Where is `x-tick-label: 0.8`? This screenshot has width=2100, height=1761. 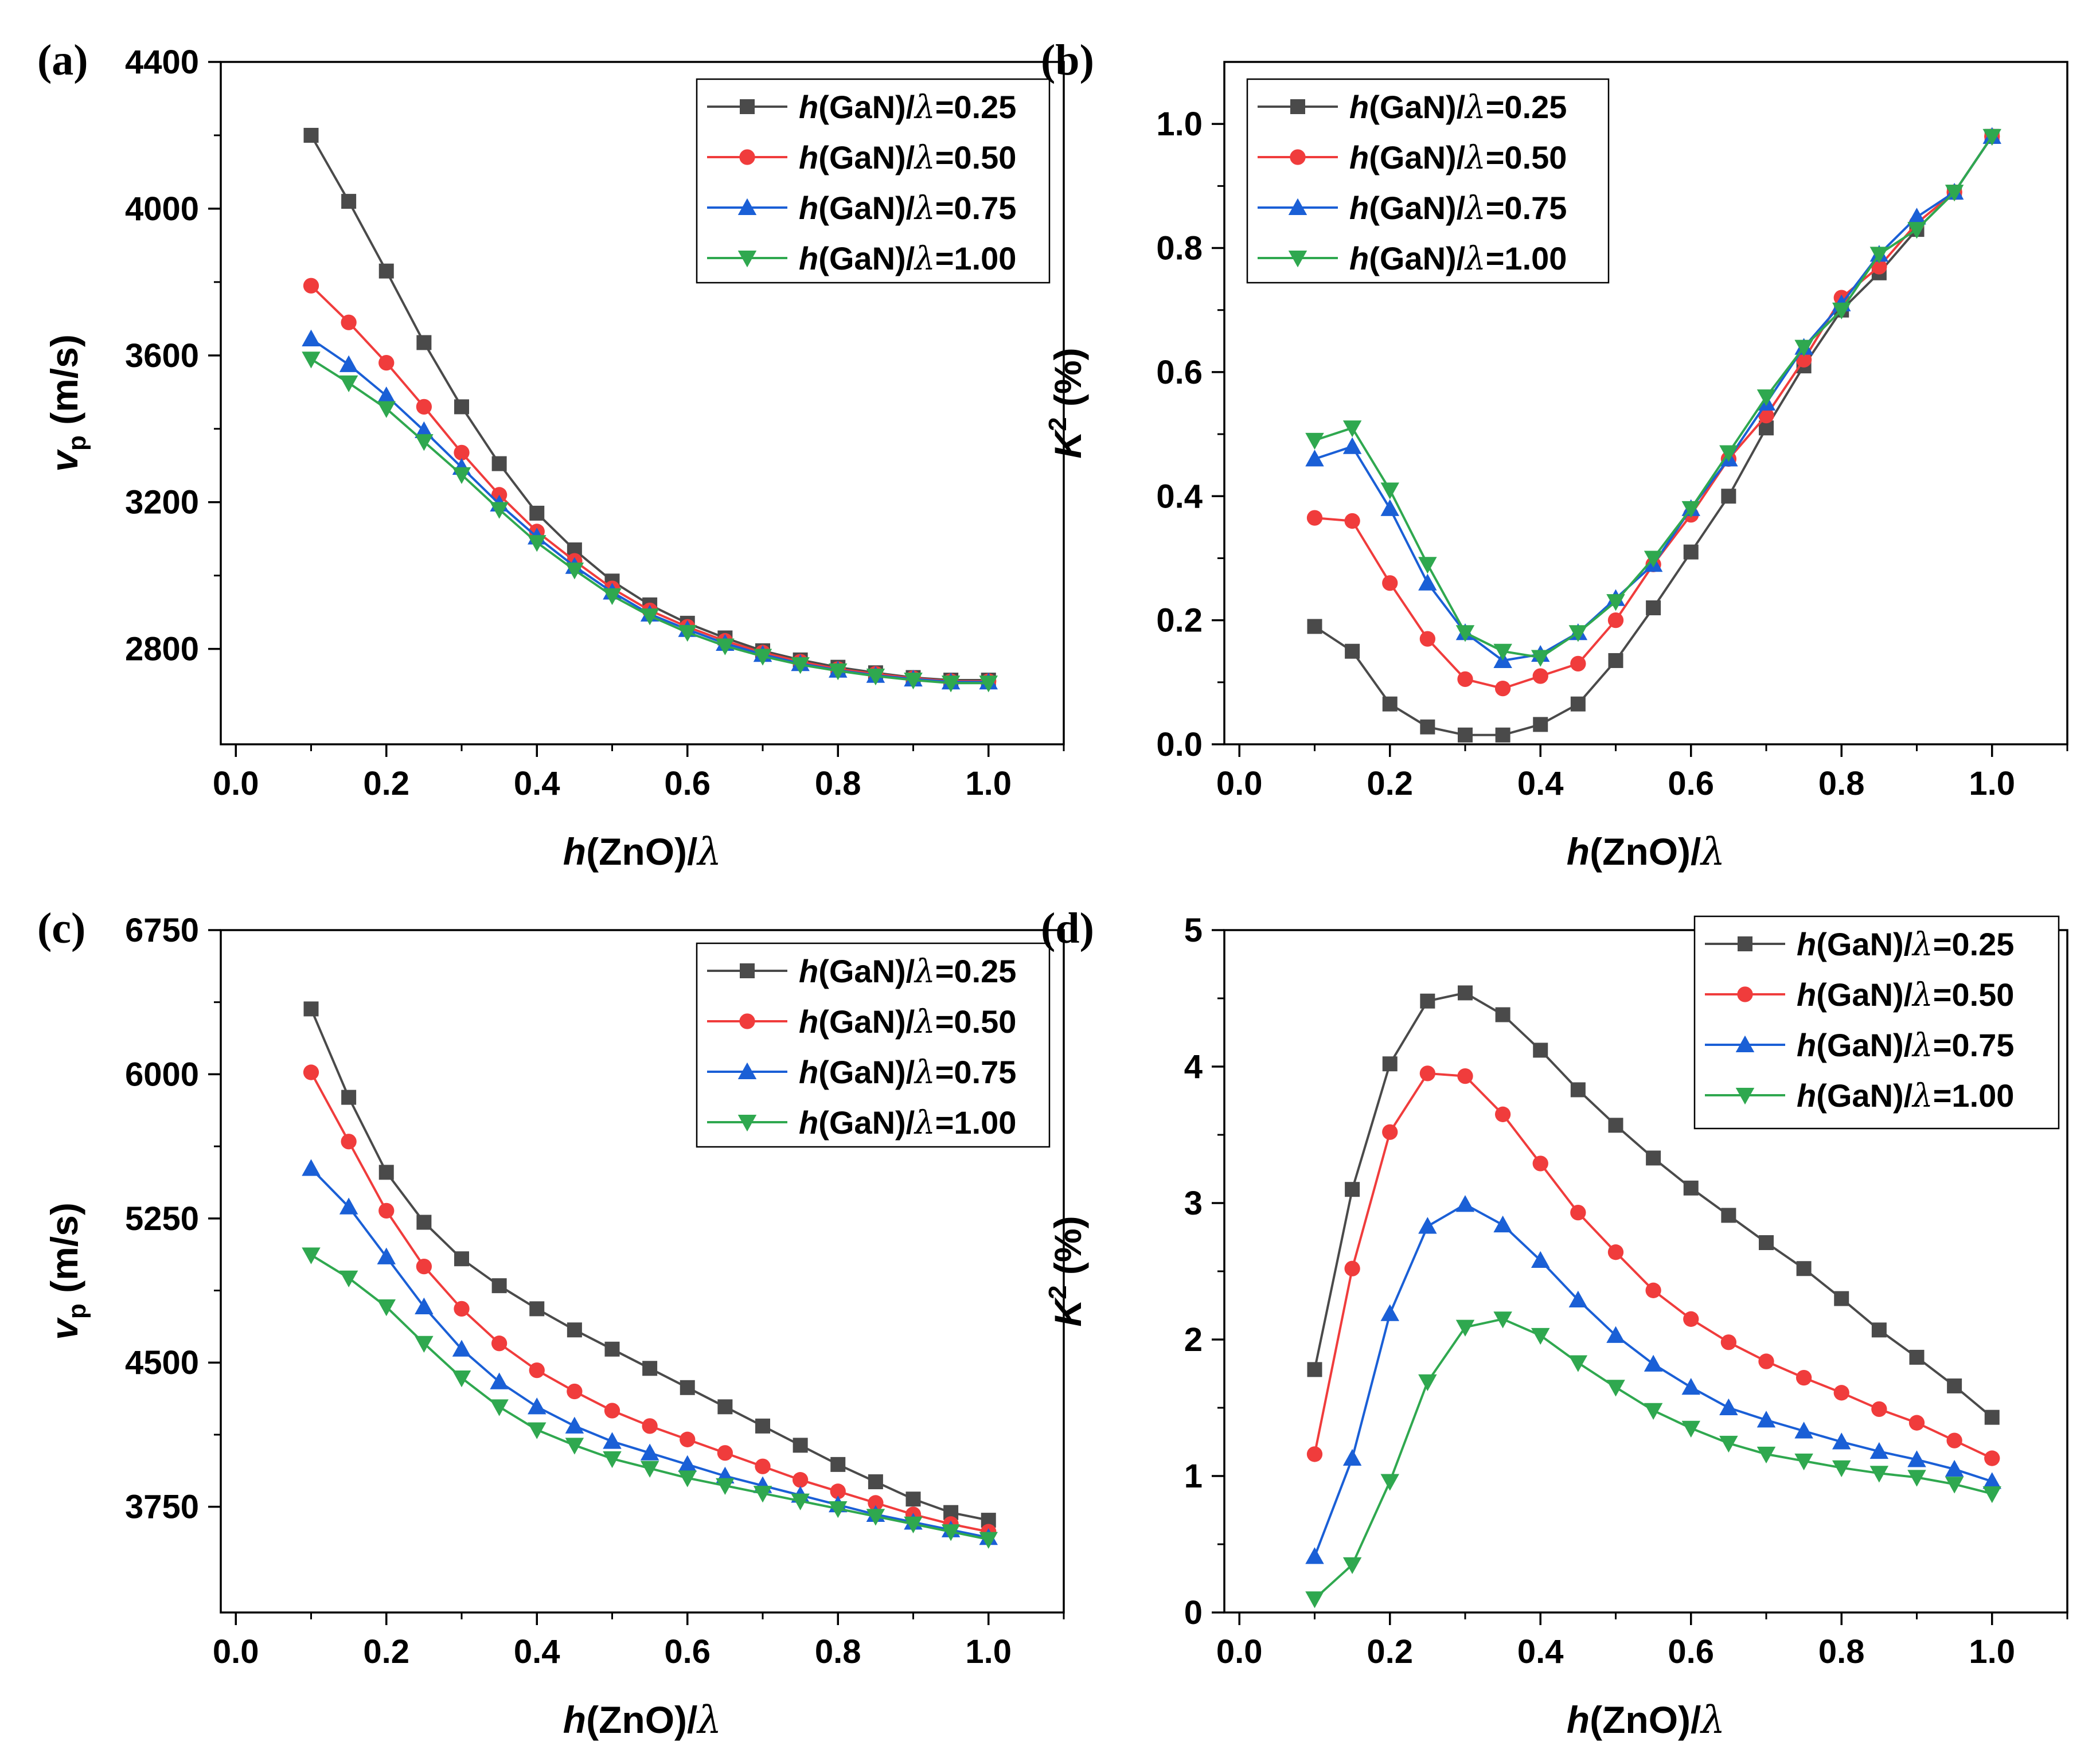 x-tick-label: 0.8 is located at coordinates (1841, 783).